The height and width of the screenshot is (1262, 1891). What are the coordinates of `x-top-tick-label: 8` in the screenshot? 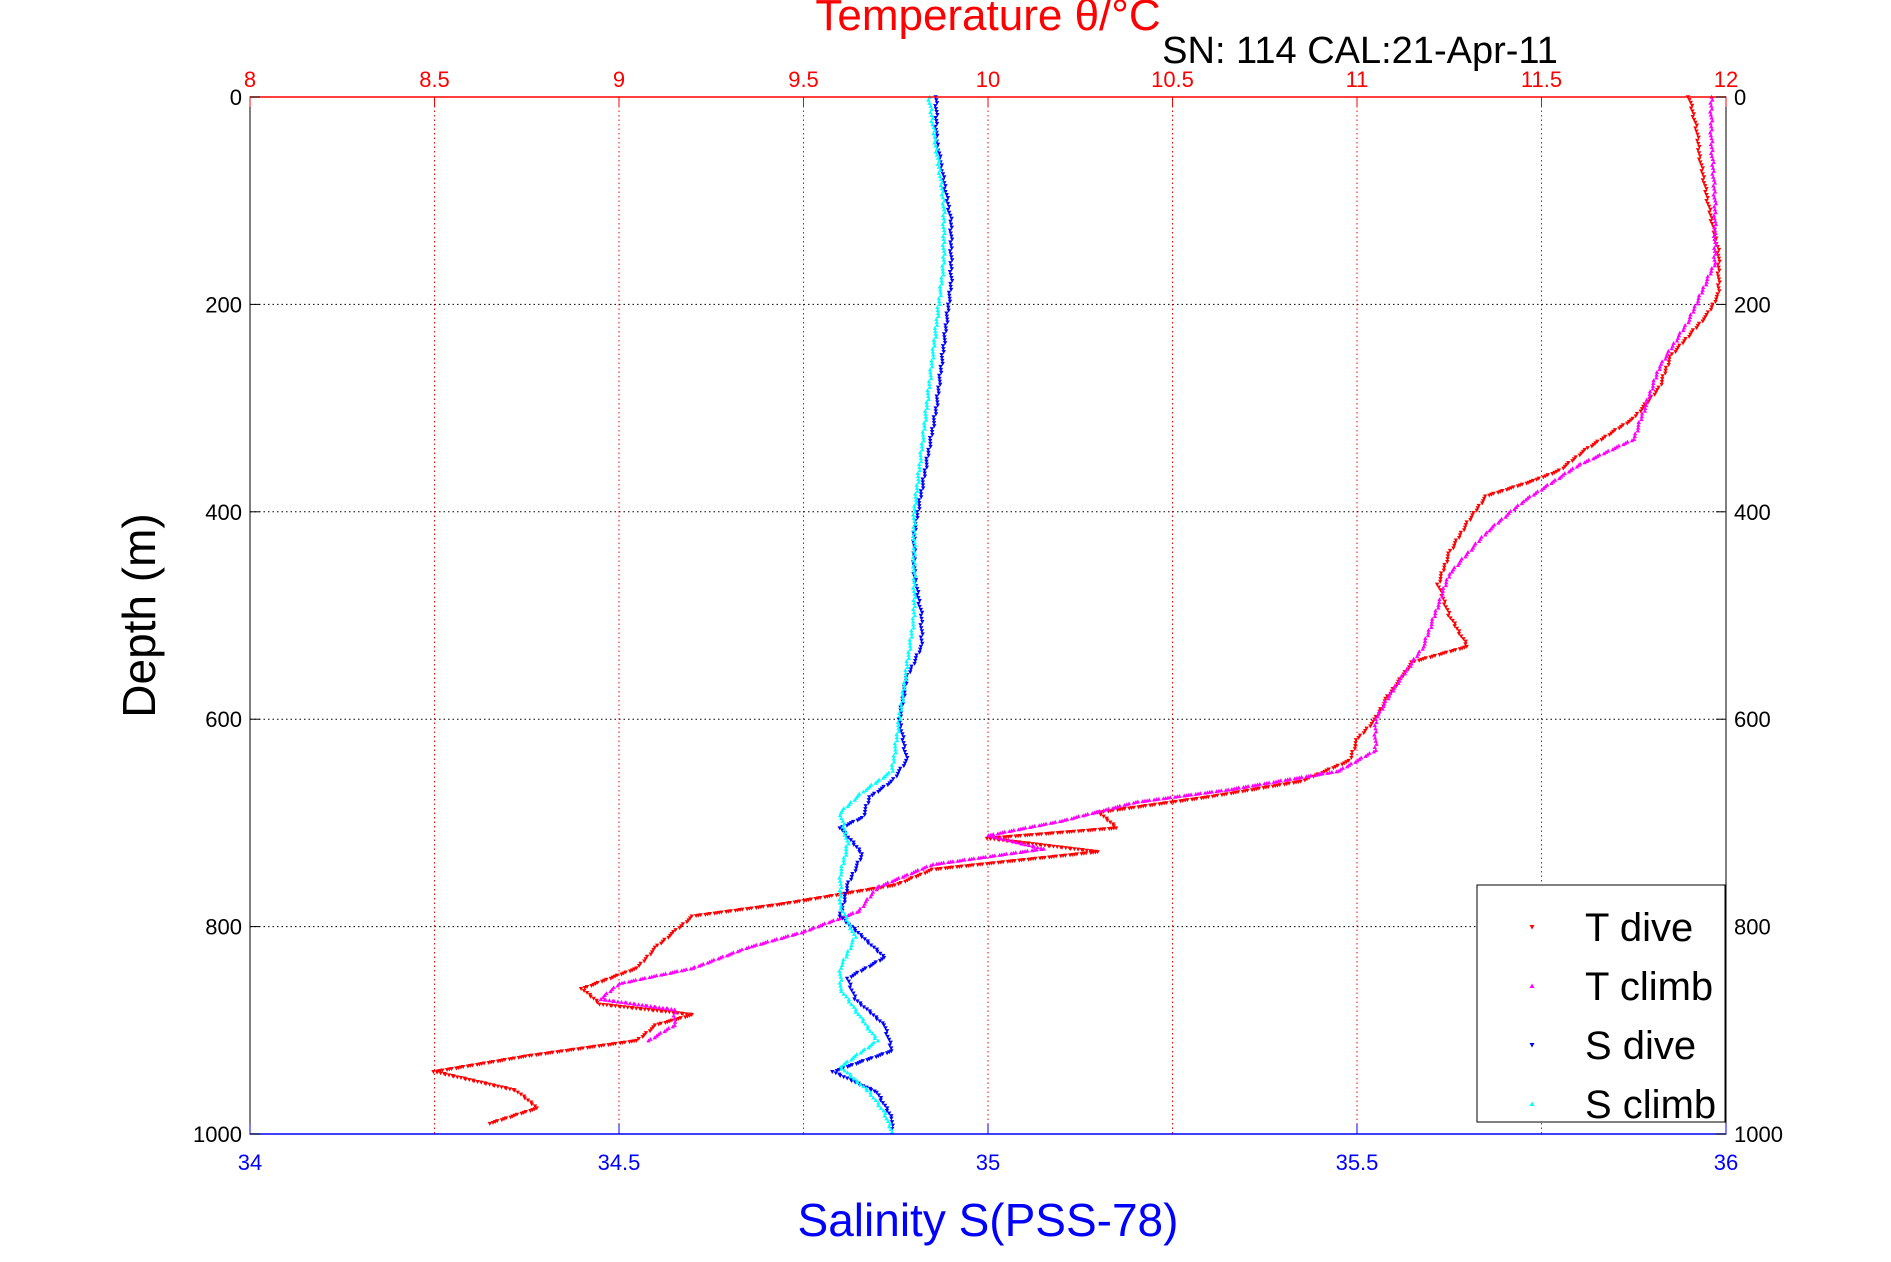 It's located at (250, 79).